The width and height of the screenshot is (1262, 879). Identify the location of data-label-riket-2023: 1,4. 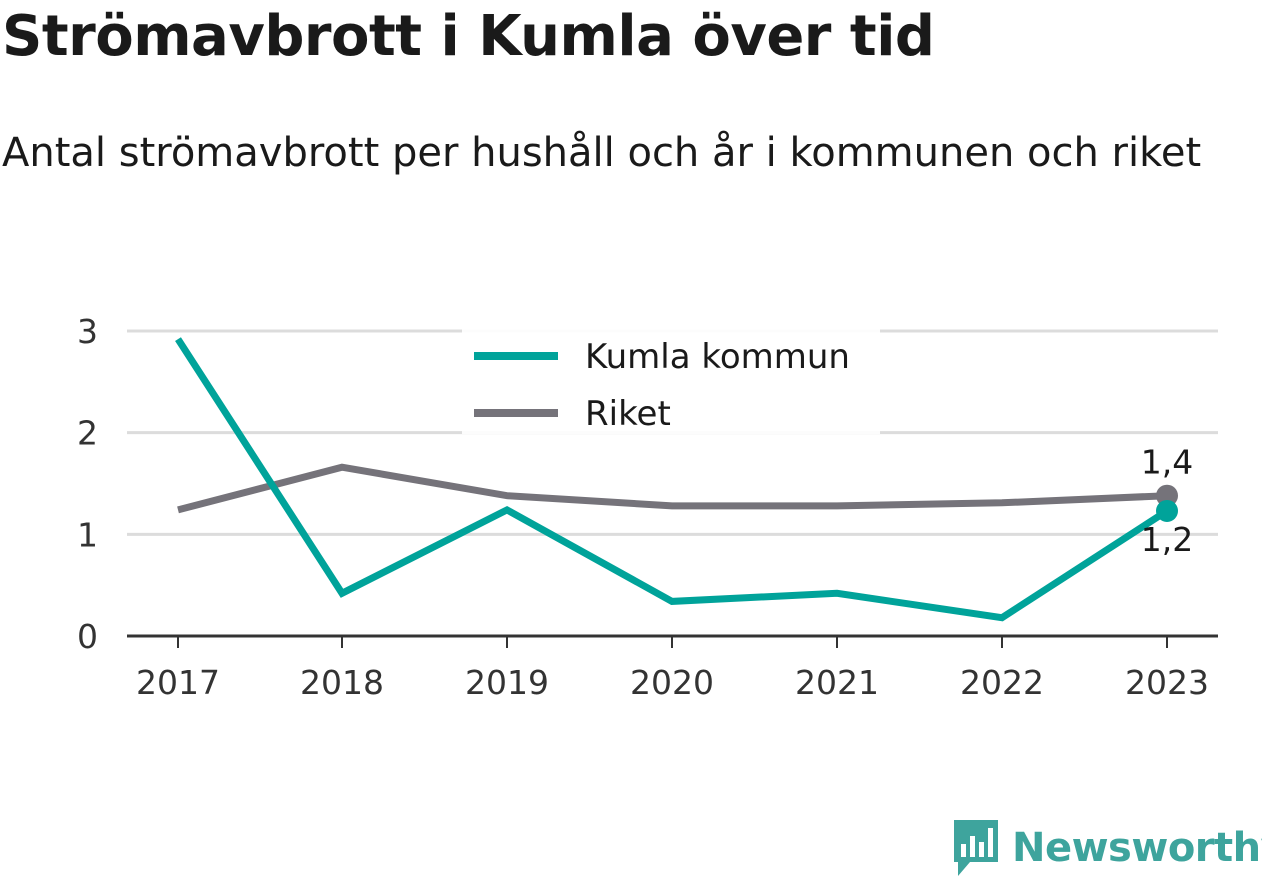
(1167, 462).